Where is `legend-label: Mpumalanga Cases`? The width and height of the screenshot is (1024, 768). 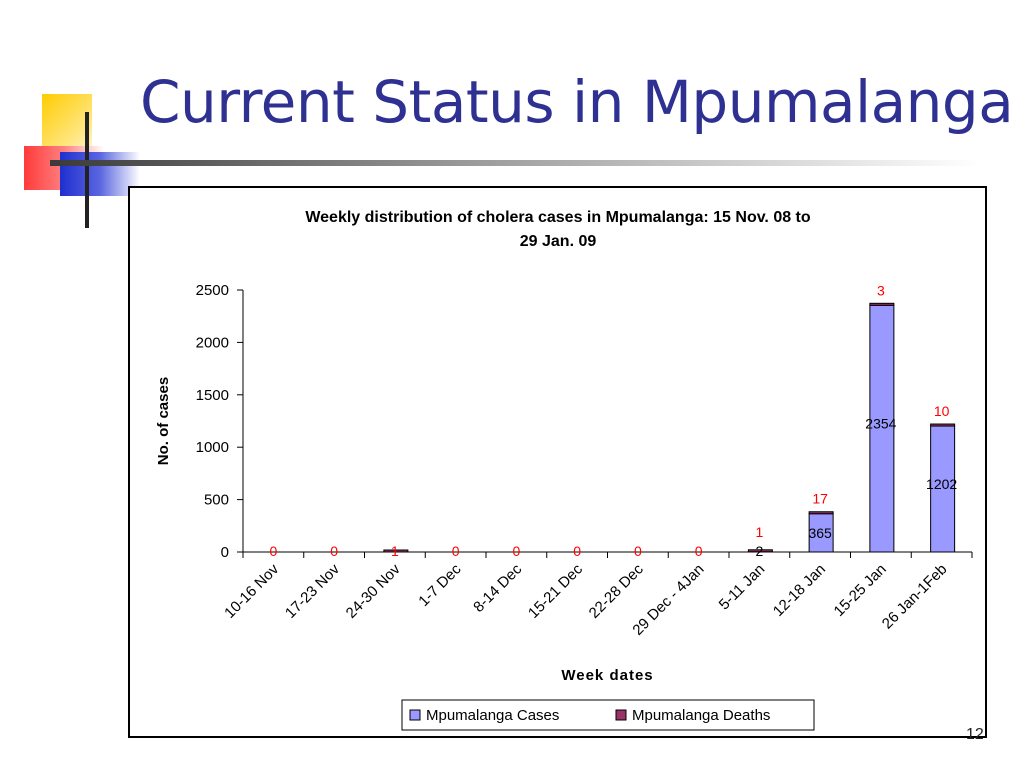 legend-label: Mpumalanga Cases is located at coordinates (492, 715).